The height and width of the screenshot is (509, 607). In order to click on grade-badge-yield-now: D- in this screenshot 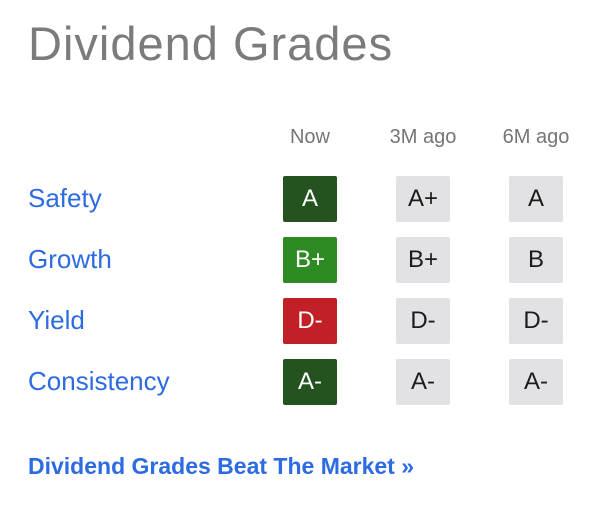, I will do `click(310, 320)`.